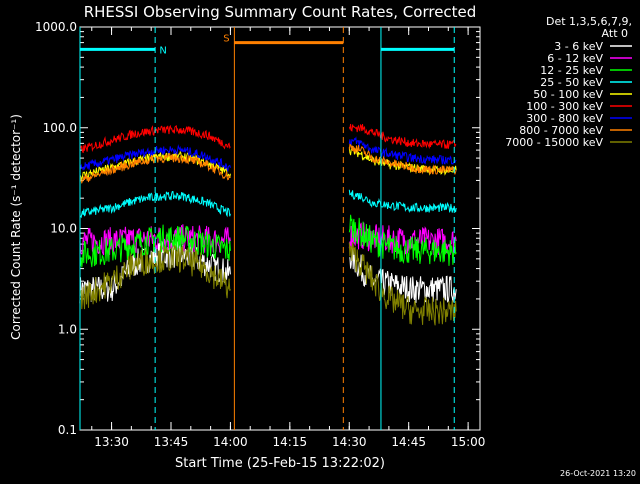 The image size is (640, 484). Describe the element at coordinates (564, 118) in the screenshot. I see `legend-label: 300 - 800 keV` at that location.